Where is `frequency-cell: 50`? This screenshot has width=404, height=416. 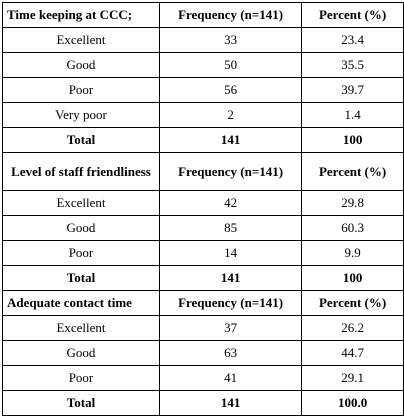
frequency-cell: 50 is located at coordinates (230, 65).